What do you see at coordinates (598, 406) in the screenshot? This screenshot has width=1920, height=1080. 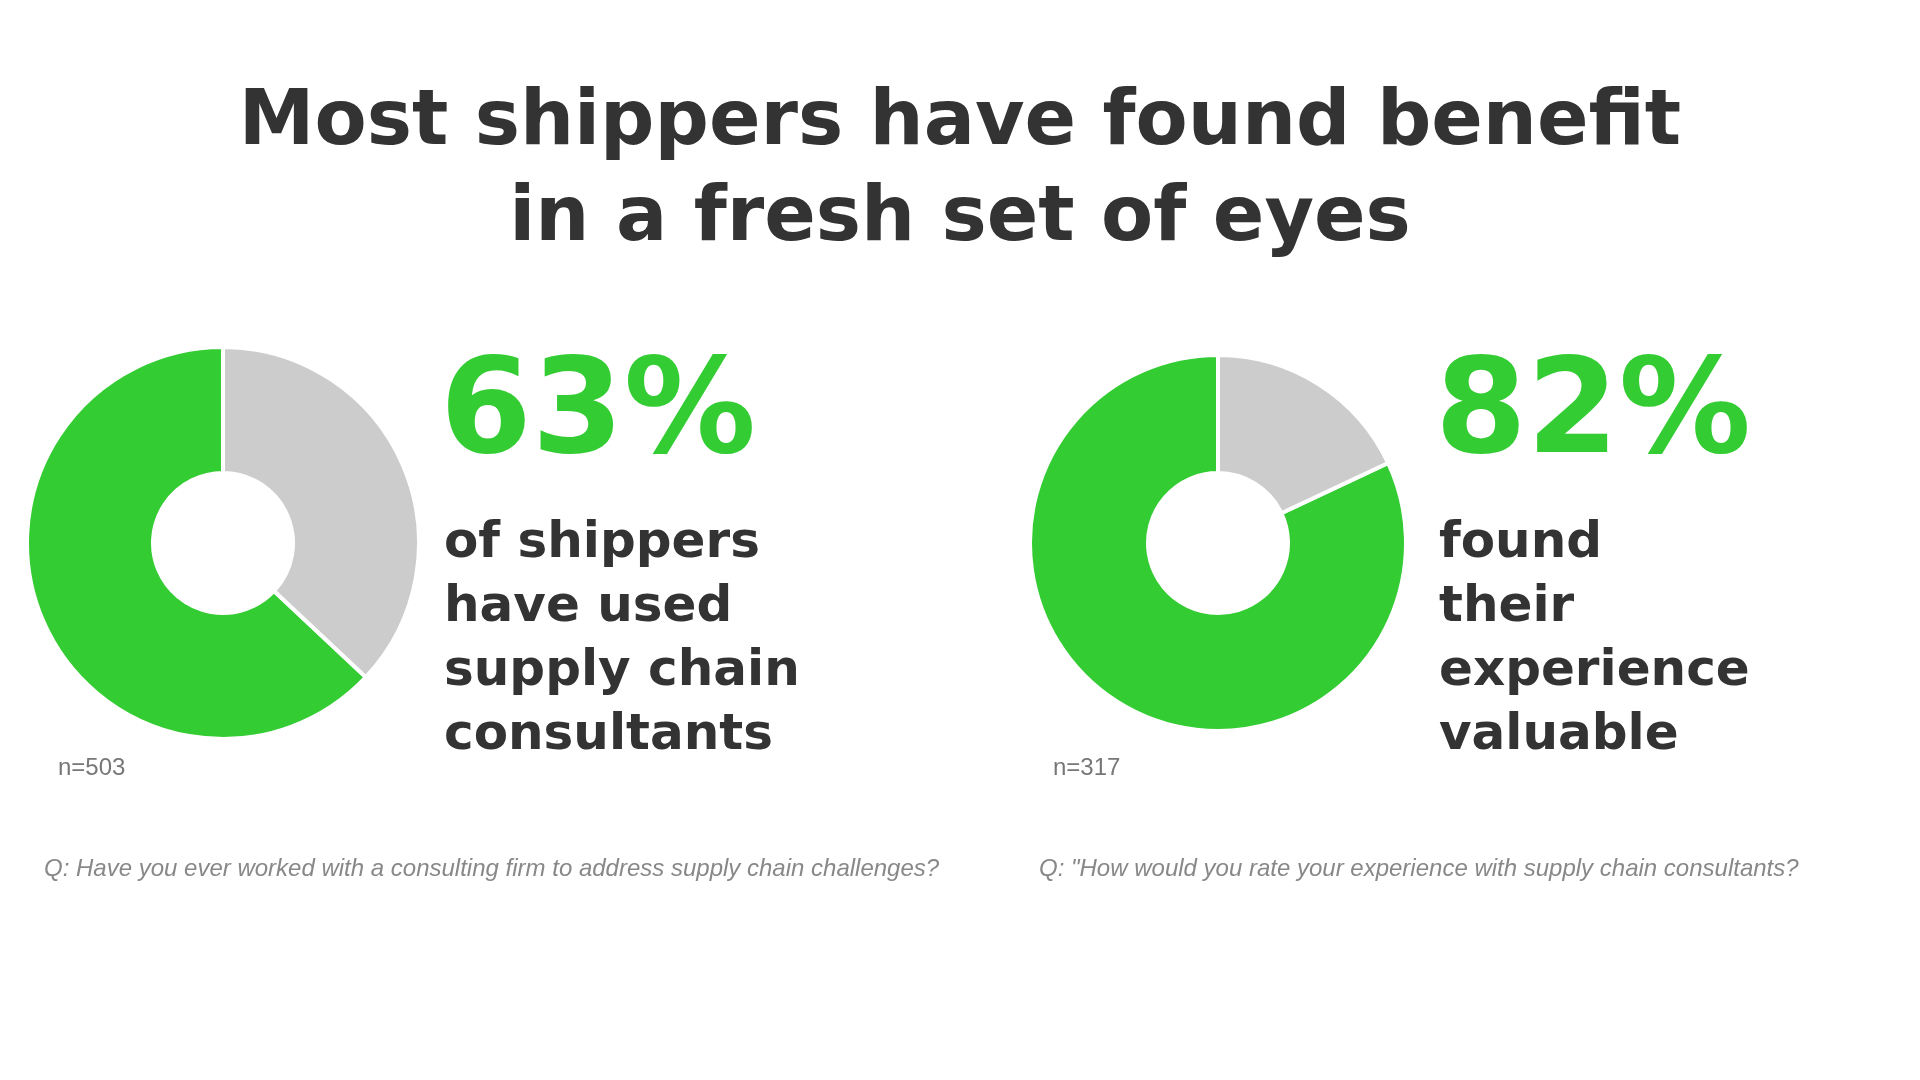 I see `text: 63%` at bounding box center [598, 406].